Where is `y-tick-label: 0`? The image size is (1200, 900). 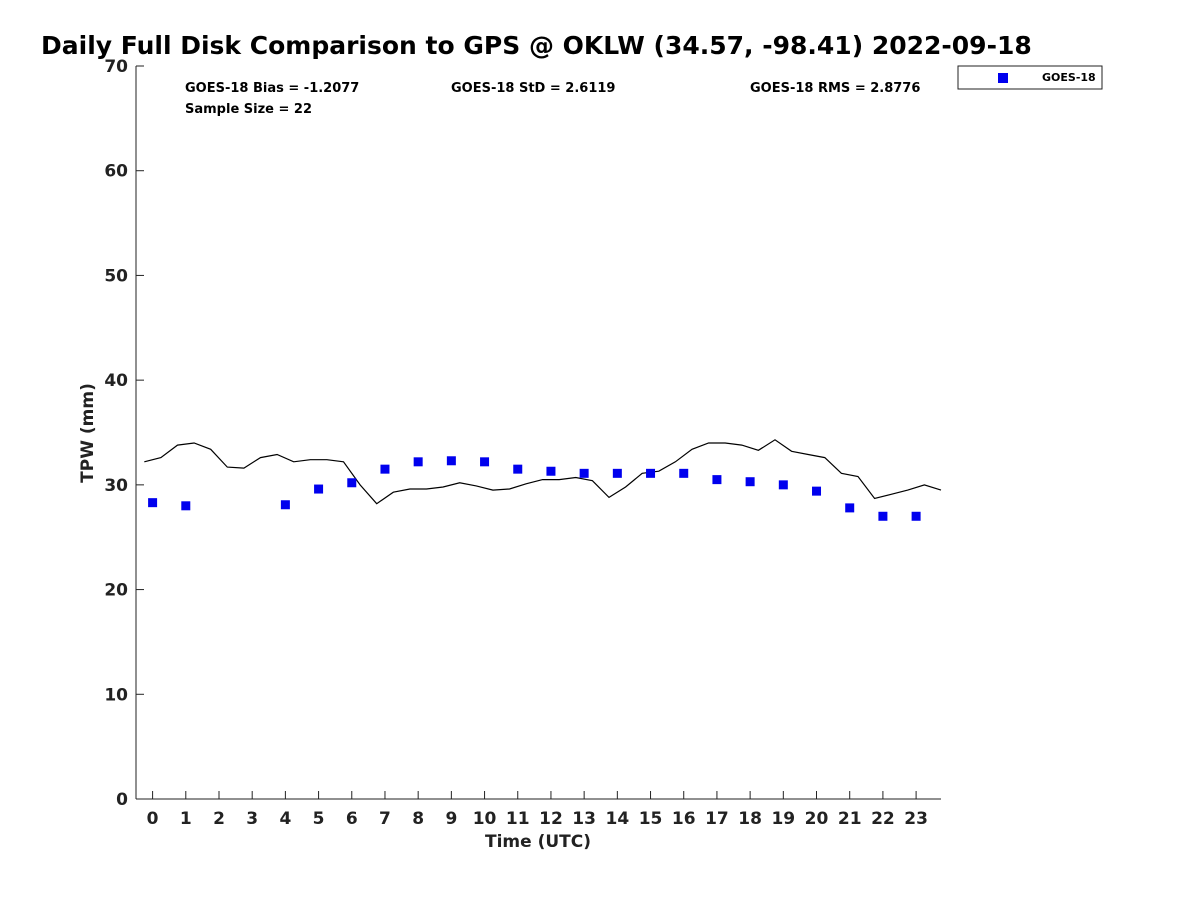
y-tick-label: 0 is located at coordinates (122, 800).